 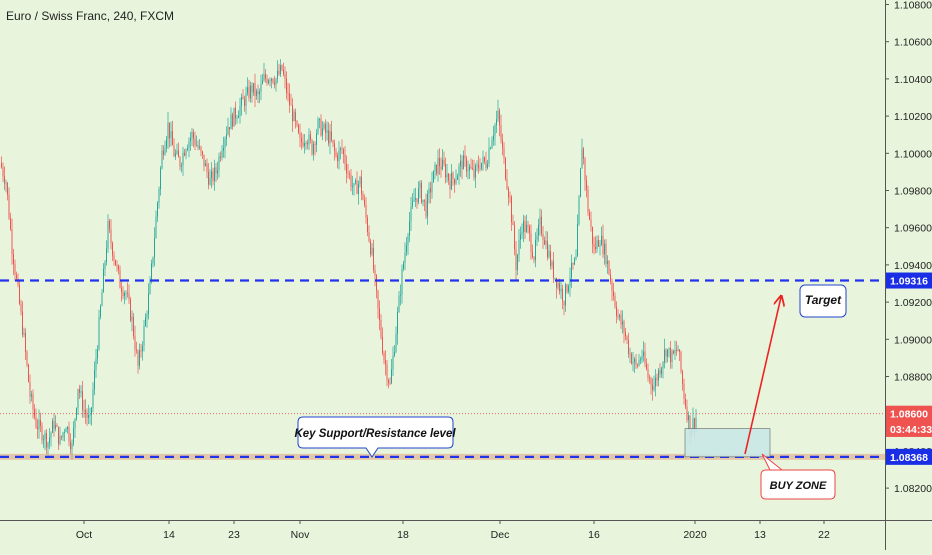 What do you see at coordinates (300, 535) in the screenshot?
I see `x-tick-label: Nov` at bounding box center [300, 535].